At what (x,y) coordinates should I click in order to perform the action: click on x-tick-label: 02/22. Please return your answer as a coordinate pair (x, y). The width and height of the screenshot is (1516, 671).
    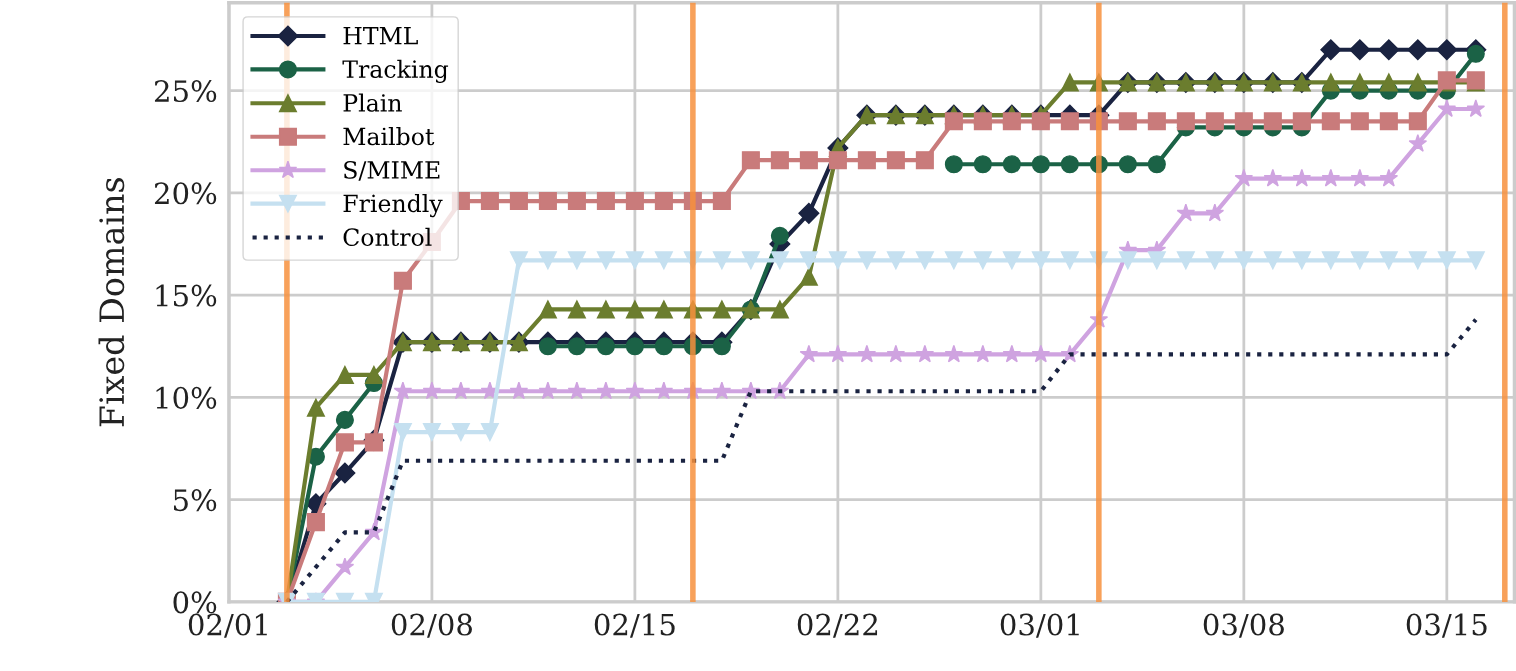
    Looking at the image, I should click on (837, 625).